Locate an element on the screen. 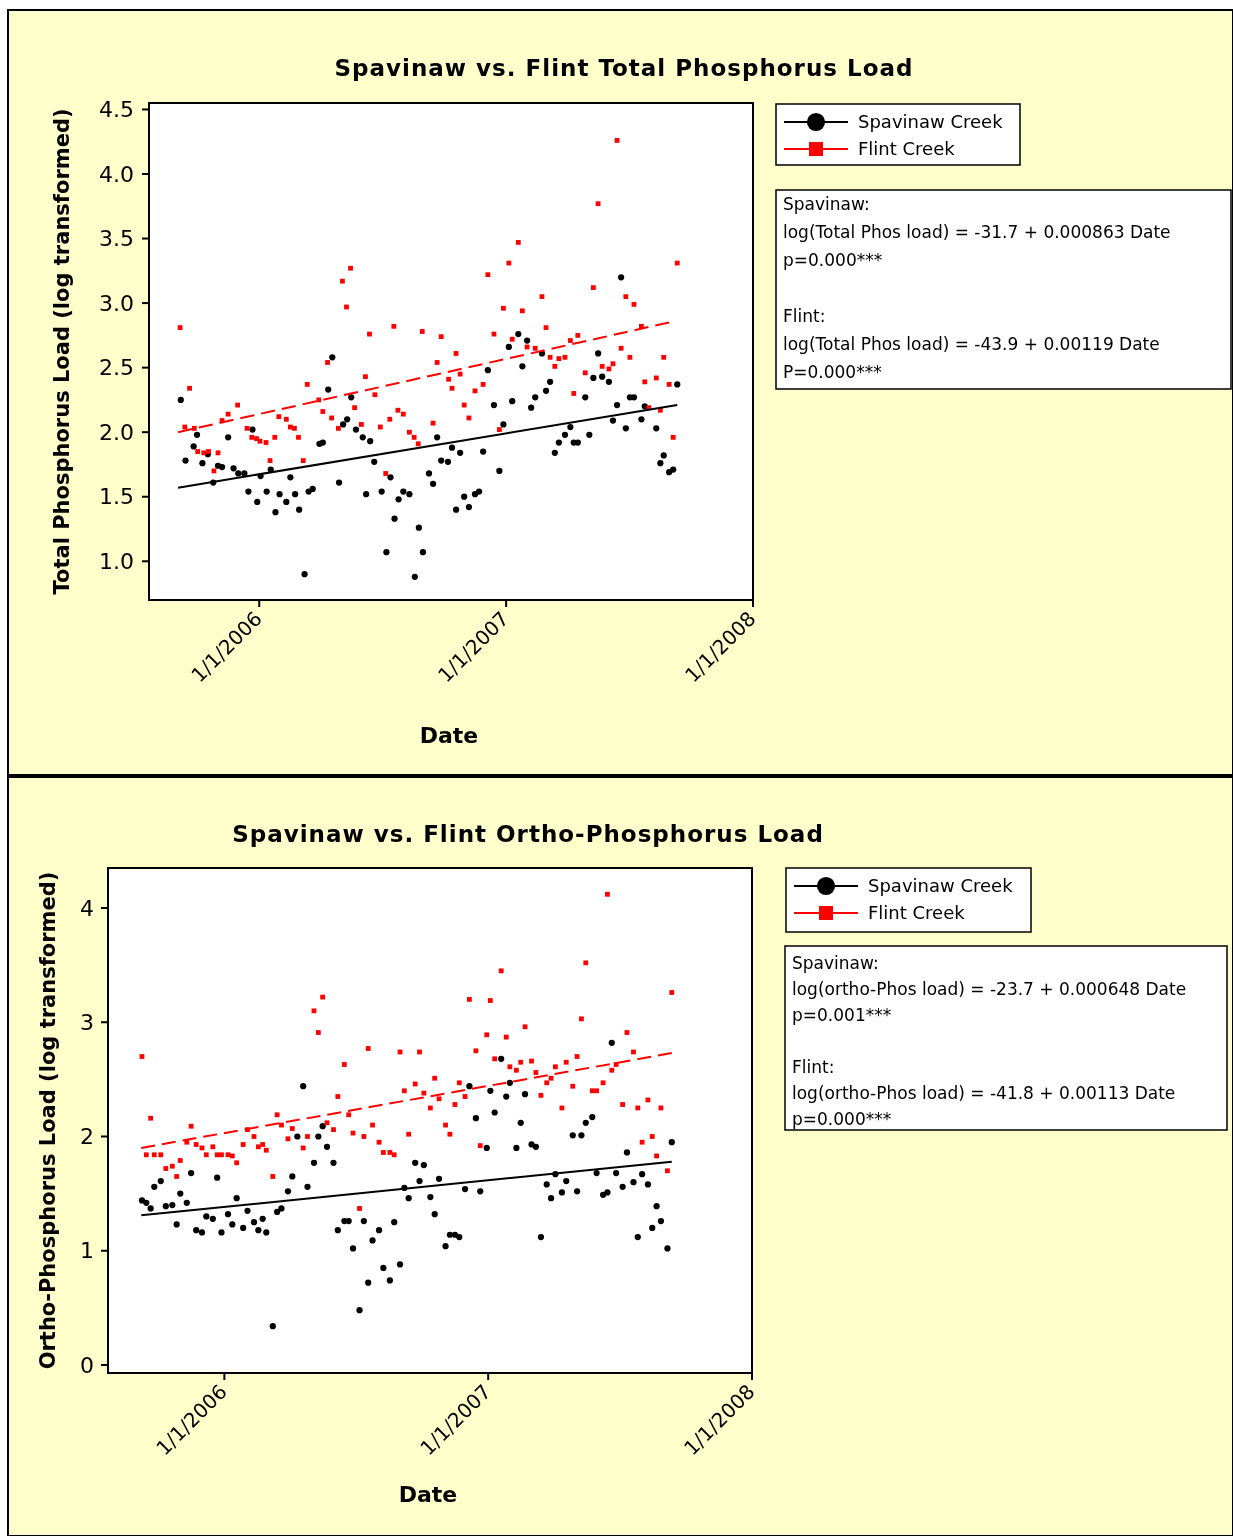 The width and height of the screenshot is (1233, 1536). chart-title: Spavinaw vs. Flint Ortho-Phosphorus Load is located at coordinates (528, 834).